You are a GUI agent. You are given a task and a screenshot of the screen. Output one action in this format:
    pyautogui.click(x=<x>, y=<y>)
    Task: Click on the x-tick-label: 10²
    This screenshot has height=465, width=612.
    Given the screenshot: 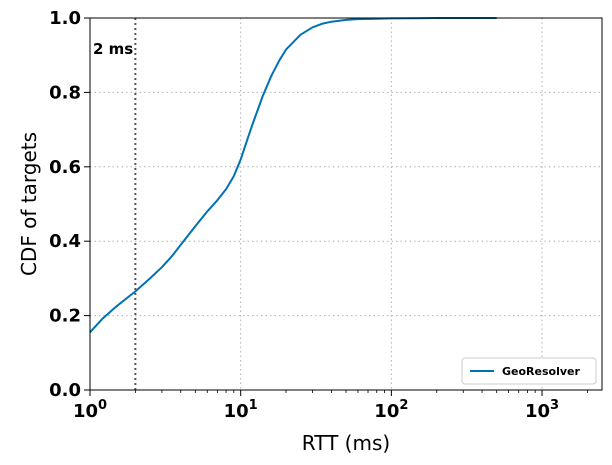 What is the action you would take?
    pyautogui.click(x=391, y=410)
    